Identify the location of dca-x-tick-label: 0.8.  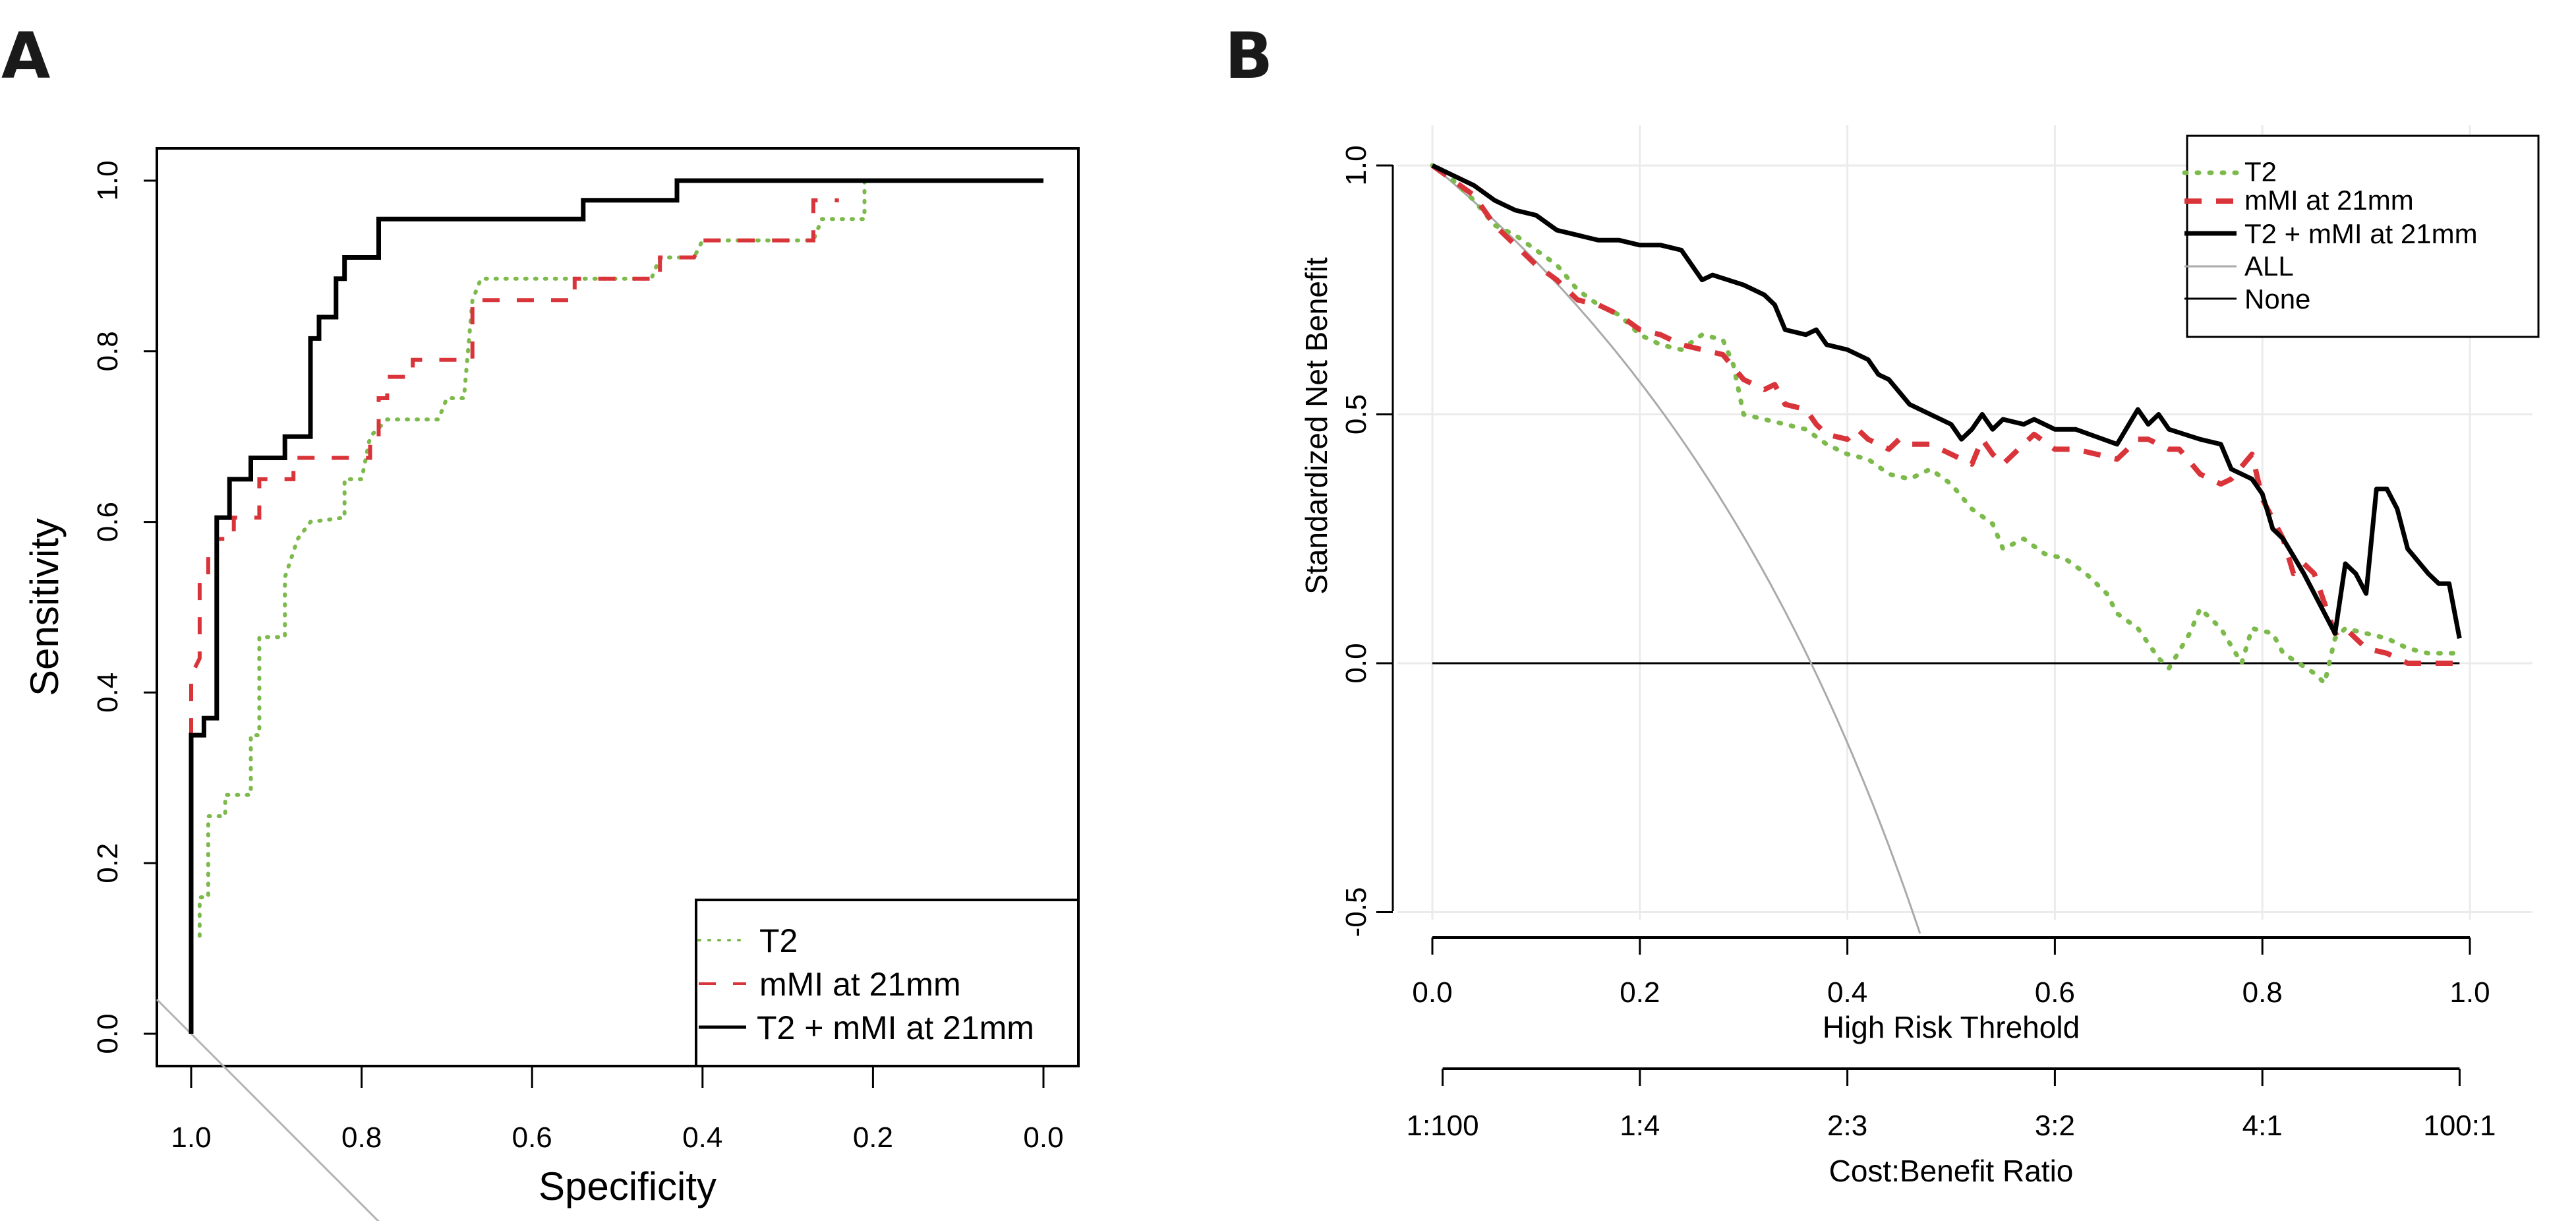
(2262, 992).